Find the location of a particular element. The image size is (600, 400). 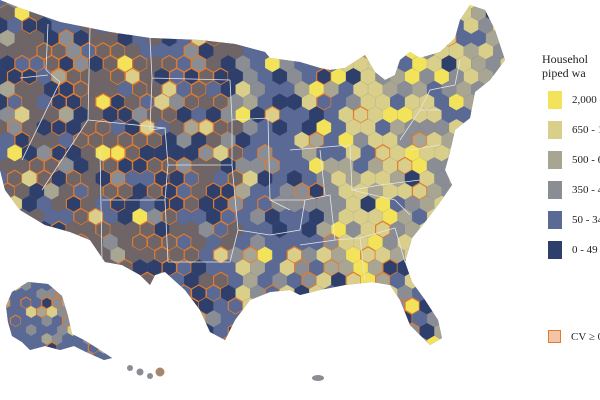

legend-class-3: 500 - 6 is located at coordinates (574, 160).